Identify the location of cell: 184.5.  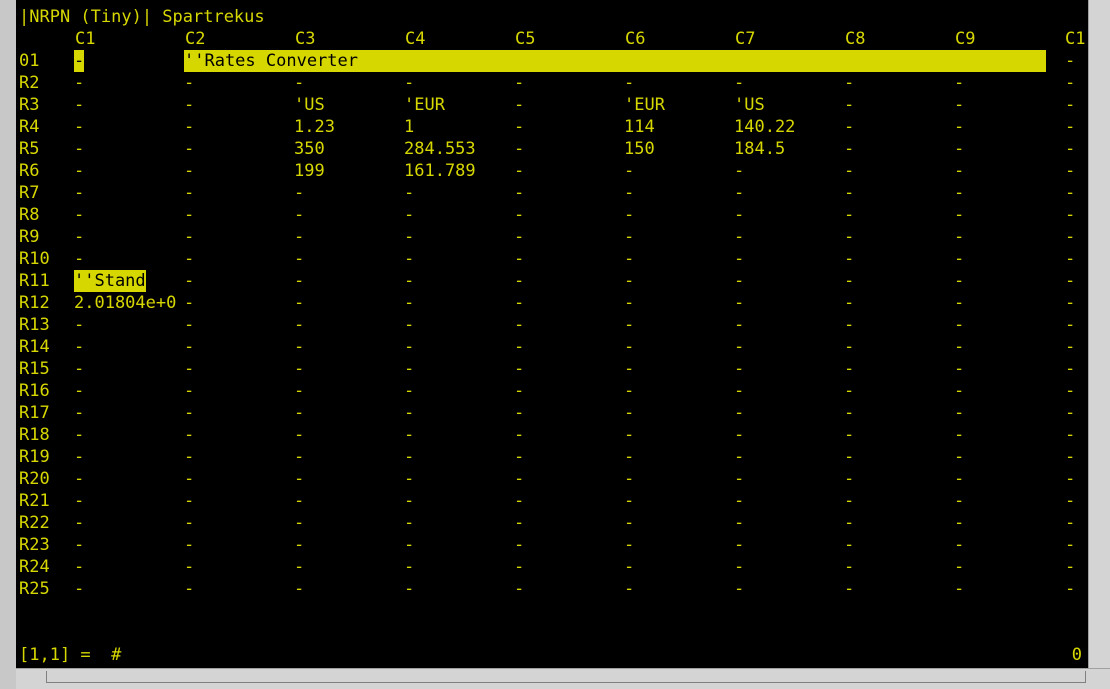
(760, 149).